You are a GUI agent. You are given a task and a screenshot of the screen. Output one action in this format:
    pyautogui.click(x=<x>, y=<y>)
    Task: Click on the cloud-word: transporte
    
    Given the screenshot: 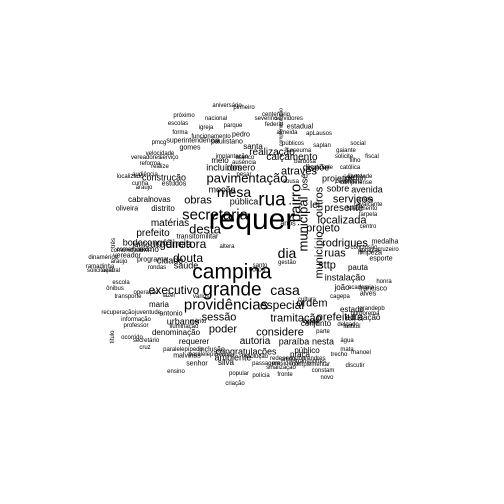 What is the action you would take?
    pyautogui.click(x=128, y=297)
    